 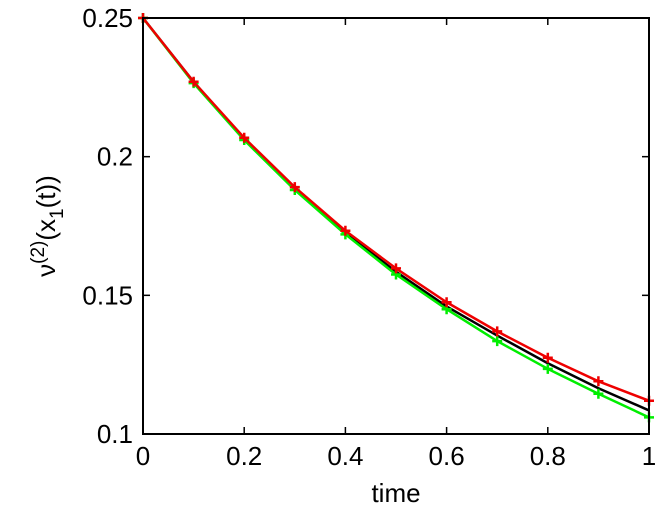 I want to click on x-tick-label: 1, so click(x=649, y=456).